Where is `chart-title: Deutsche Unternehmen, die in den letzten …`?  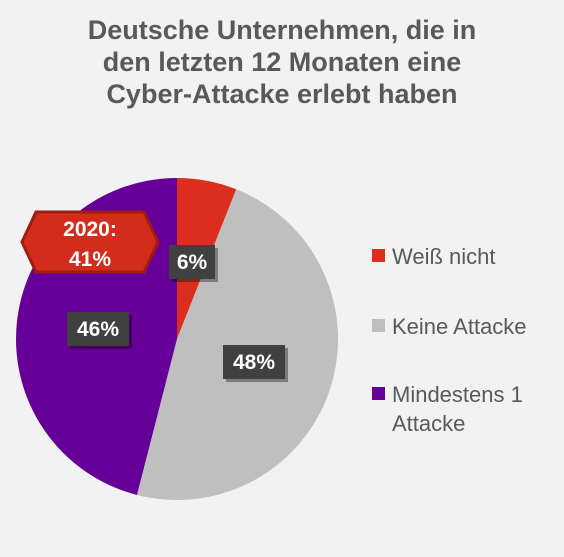 chart-title: Deutsche Unternehmen, die in den letzten … is located at coordinates (282, 62).